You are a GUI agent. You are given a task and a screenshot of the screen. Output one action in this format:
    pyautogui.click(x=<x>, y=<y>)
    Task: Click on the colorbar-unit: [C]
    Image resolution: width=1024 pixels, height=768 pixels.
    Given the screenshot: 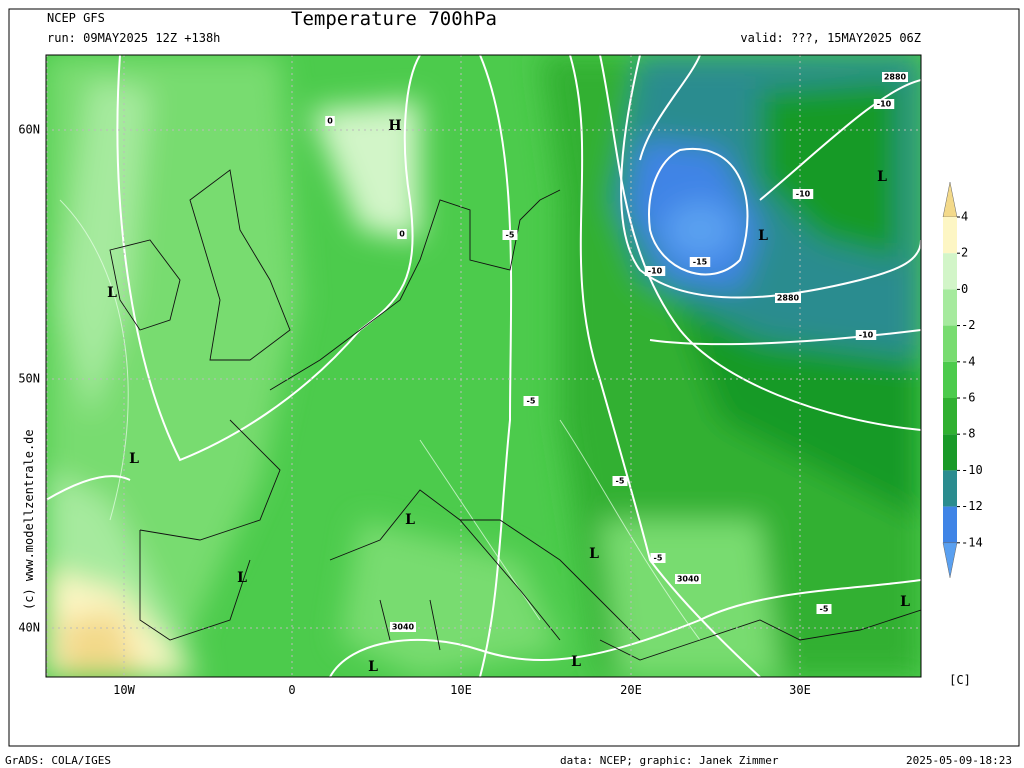 What is the action you would take?
    pyautogui.click(x=960, y=680)
    